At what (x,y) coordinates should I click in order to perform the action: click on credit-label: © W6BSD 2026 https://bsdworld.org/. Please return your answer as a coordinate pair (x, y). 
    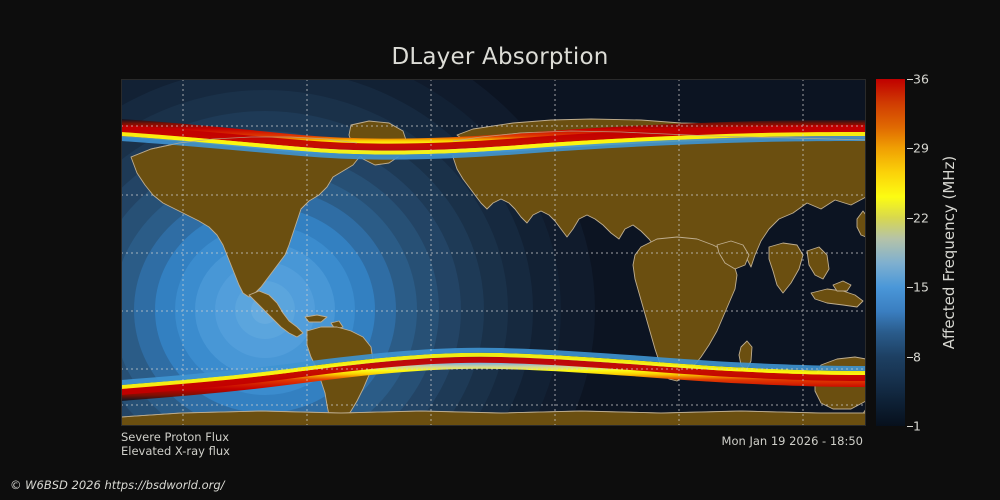
    Looking at the image, I should click on (117, 485).